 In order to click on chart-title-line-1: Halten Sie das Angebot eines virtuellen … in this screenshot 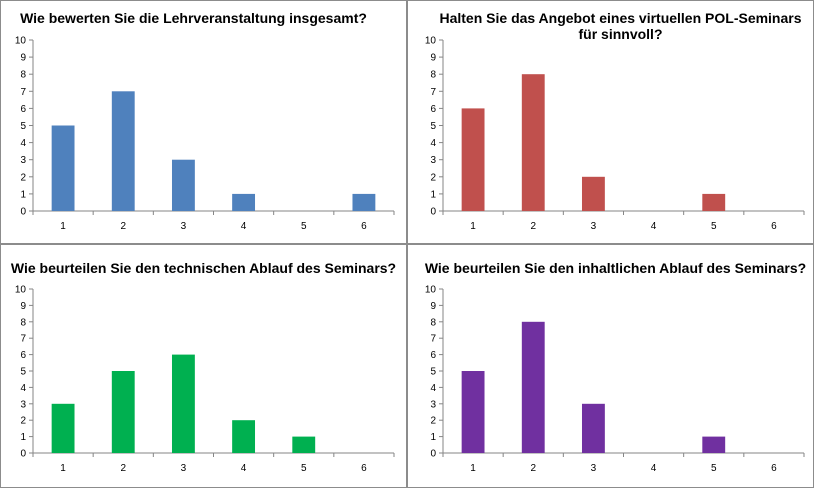, I will do `click(620, 18)`.